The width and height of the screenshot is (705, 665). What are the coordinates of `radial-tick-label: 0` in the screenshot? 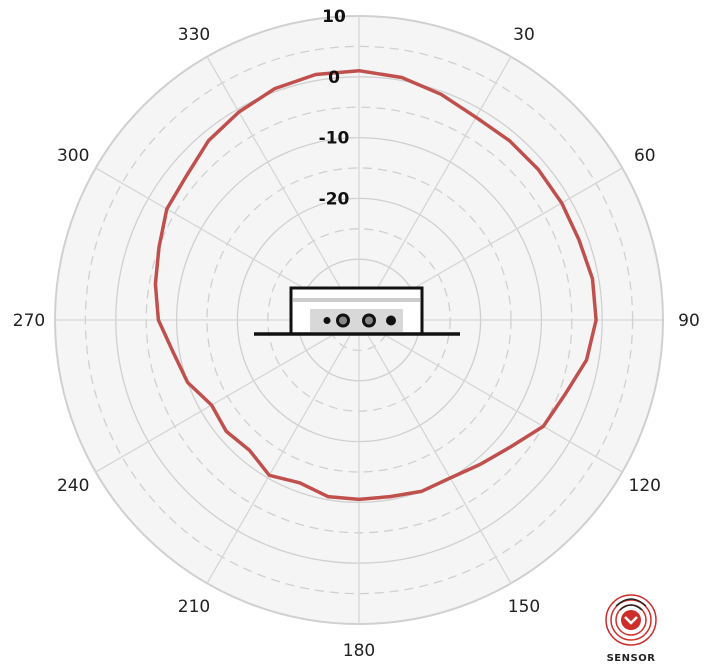 It's located at (334, 78).